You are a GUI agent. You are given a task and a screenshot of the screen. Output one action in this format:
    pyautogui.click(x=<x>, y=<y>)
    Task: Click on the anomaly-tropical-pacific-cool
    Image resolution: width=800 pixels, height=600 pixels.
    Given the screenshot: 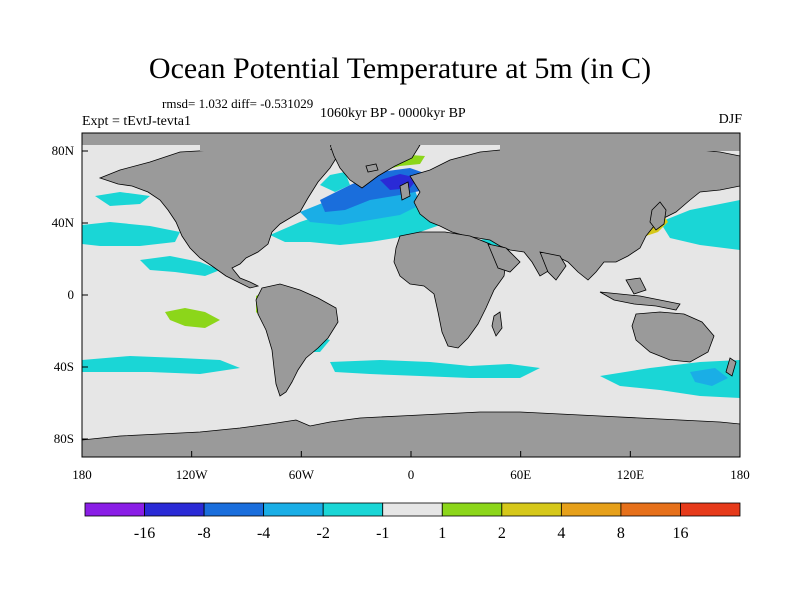 What is the action you would take?
    pyautogui.click(x=180, y=266)
    